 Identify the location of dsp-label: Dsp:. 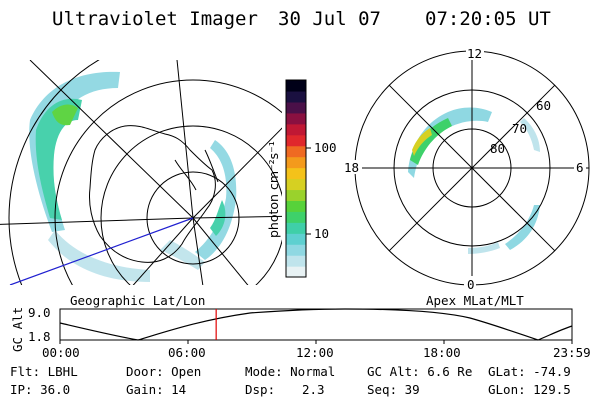
(260, 389).